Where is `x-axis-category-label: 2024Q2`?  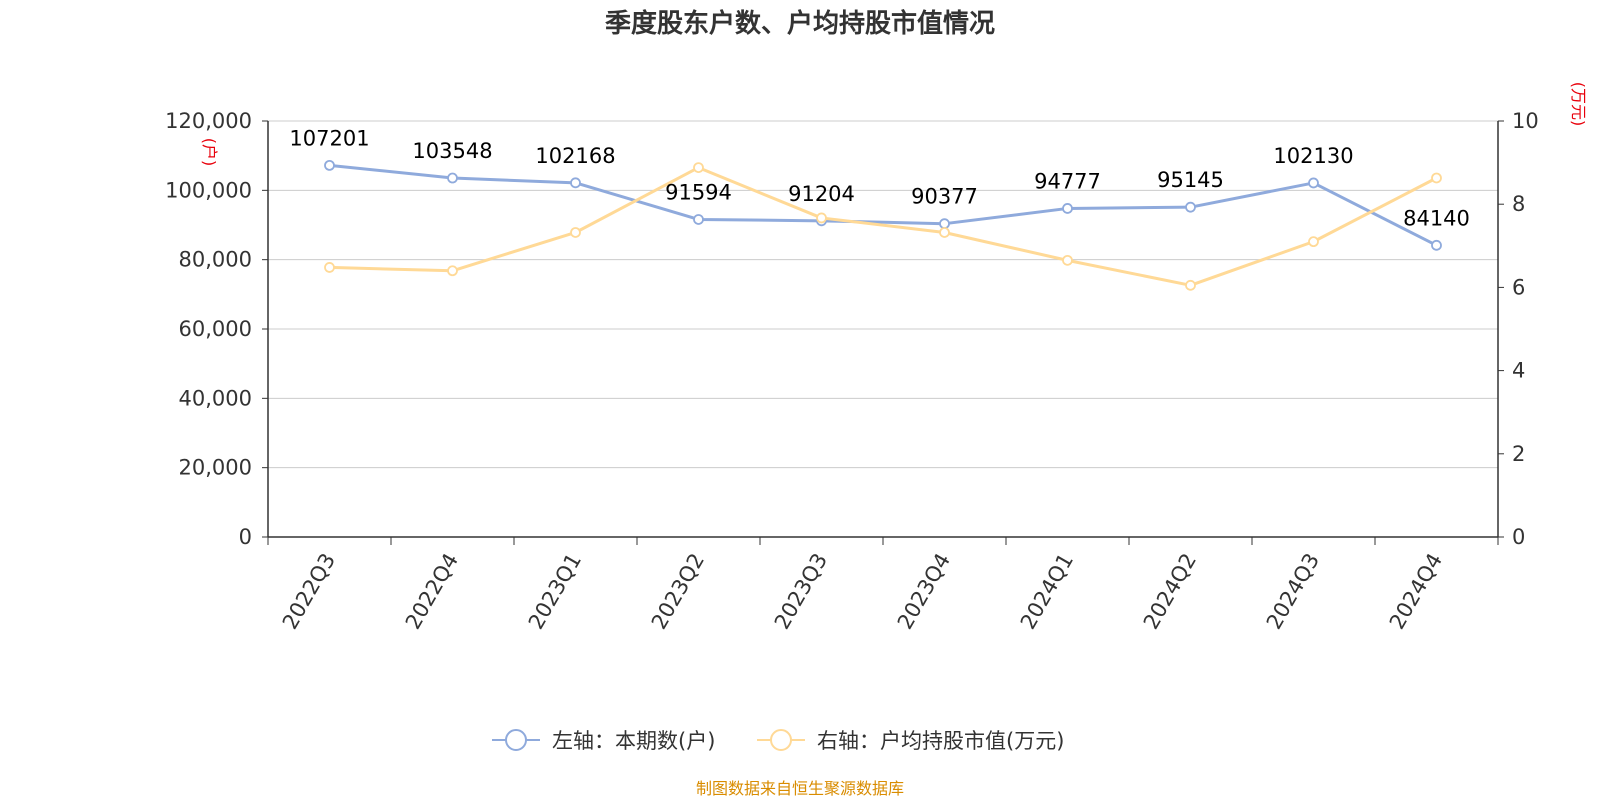
x-axis-category-label: 2024Q2 is located at coordinates (1170, 591).